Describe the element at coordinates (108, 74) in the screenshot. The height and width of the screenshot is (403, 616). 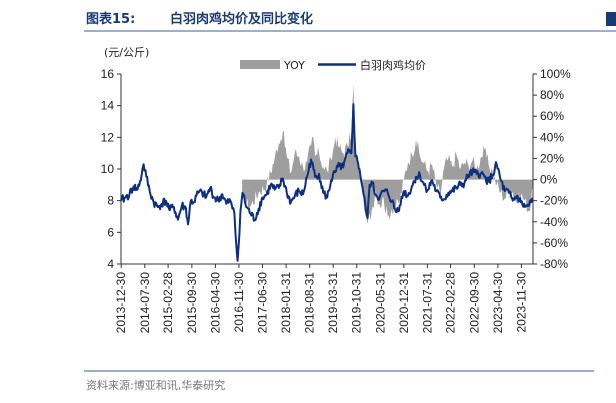
I see `left-tick-label: 16` at that location.